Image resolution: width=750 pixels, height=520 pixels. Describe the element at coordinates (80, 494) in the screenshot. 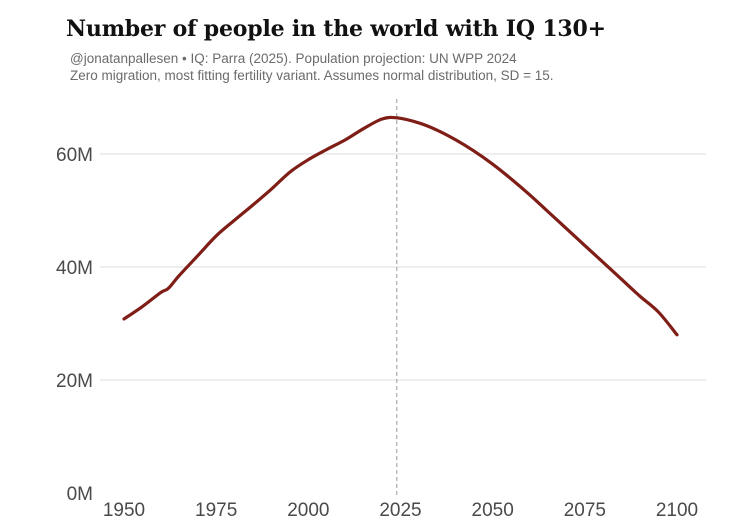

I see `y-tick-label-0: 0M` at that location.